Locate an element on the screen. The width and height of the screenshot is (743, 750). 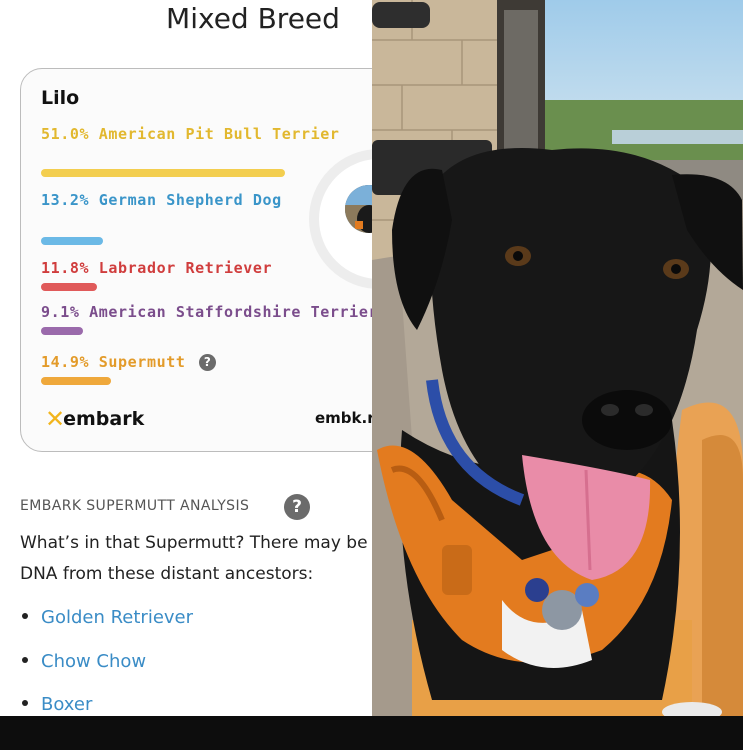
breed-bar-supermutt is located at coordinates (76, 381).